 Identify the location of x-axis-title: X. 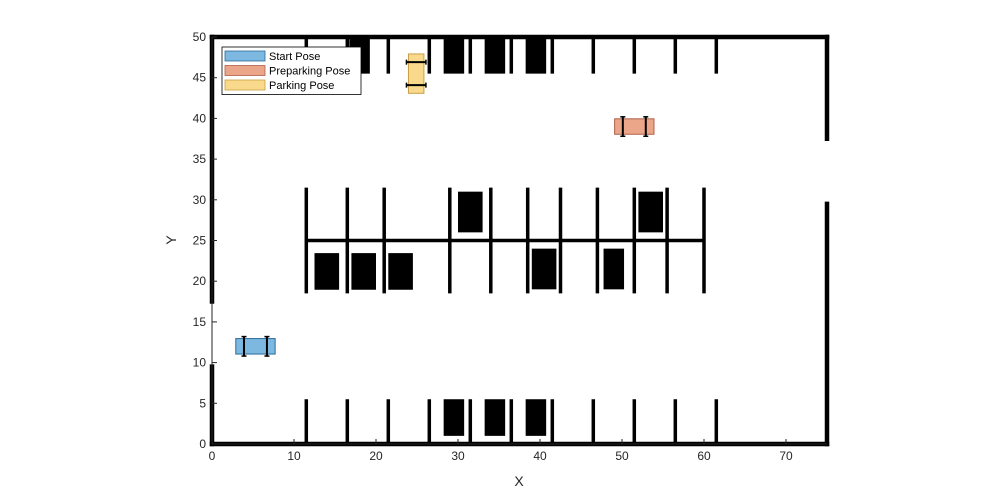
(519, 481).